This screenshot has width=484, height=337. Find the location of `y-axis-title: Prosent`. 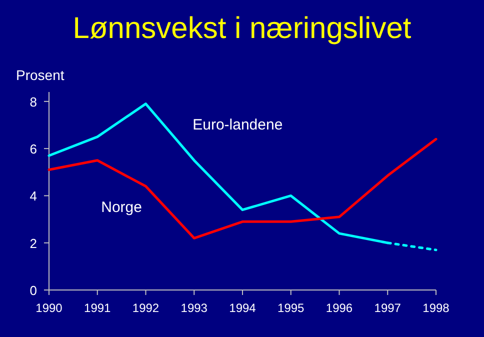

y-axis-title: Prosent is located at coordinates (40, 75).